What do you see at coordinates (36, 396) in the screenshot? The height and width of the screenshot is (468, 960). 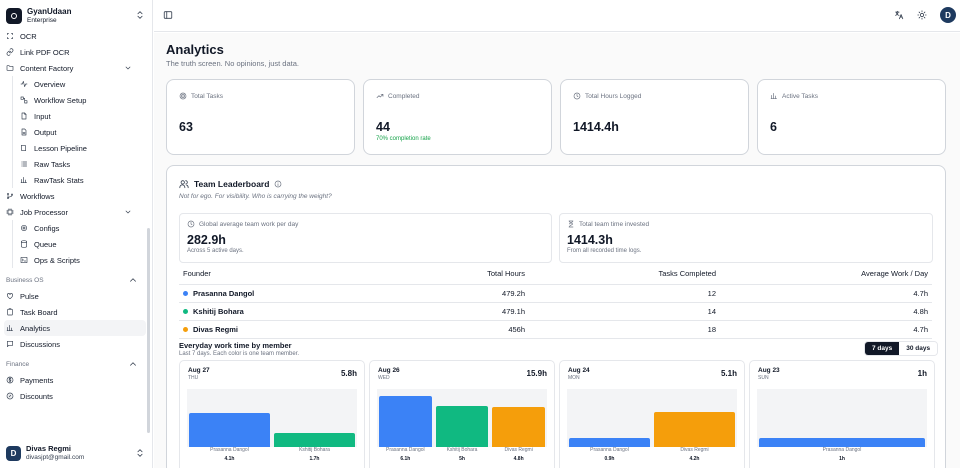 I see `sidebar-item-label: Discounts` at bounding box center [36, 396].